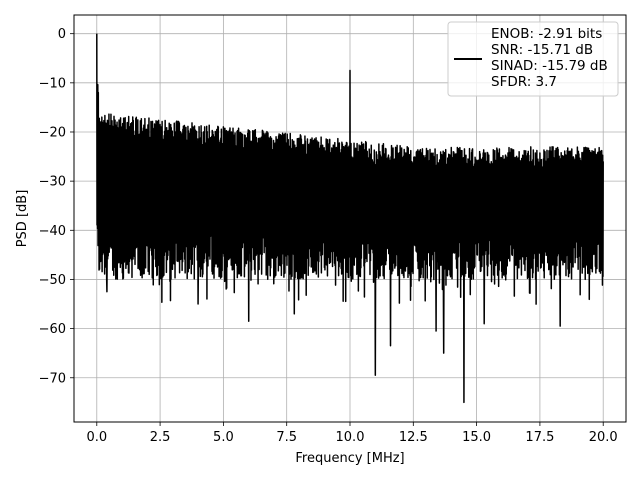 Image resolution: width=640 pixels, height=480 pixels. I want to click on x-tick-label: 20.0, so click(603, 437).